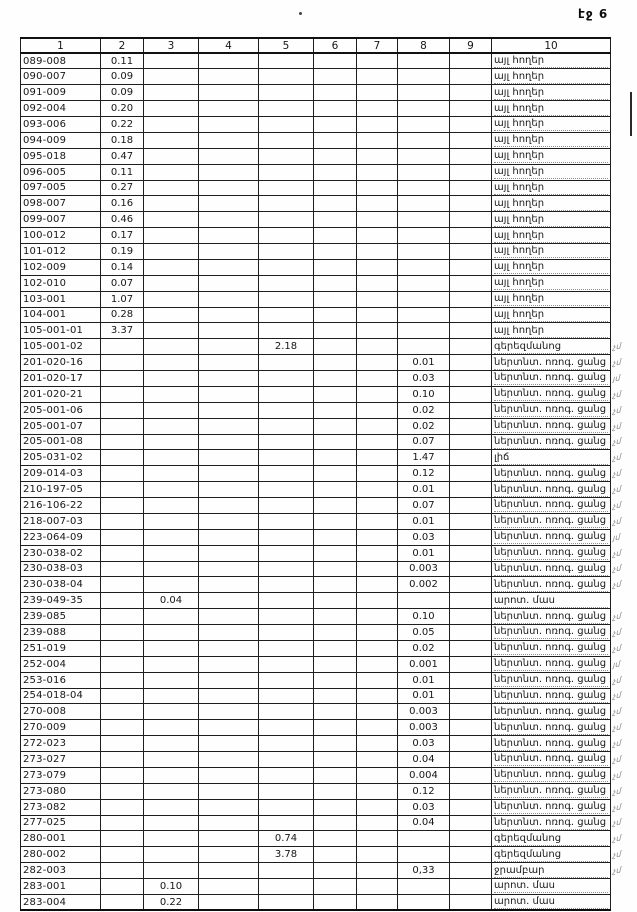  What do you see at coordinates (423, 521) in the screenshot?
I see `area-value-cell: 0.01` at bounding box center [423, 521].